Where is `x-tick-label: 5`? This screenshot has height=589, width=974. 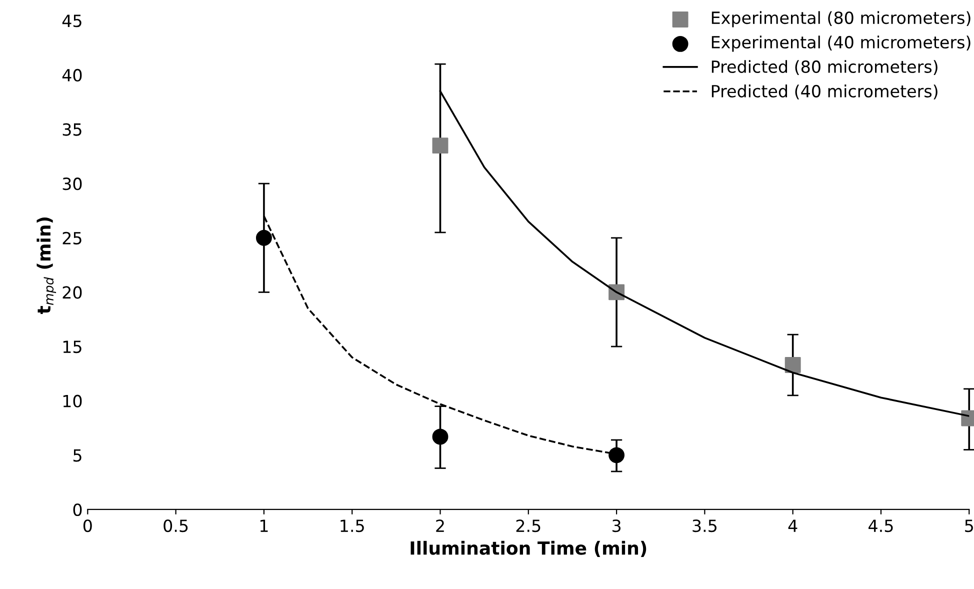
x-tick-label: 5 is located at coordinates (969, 526).